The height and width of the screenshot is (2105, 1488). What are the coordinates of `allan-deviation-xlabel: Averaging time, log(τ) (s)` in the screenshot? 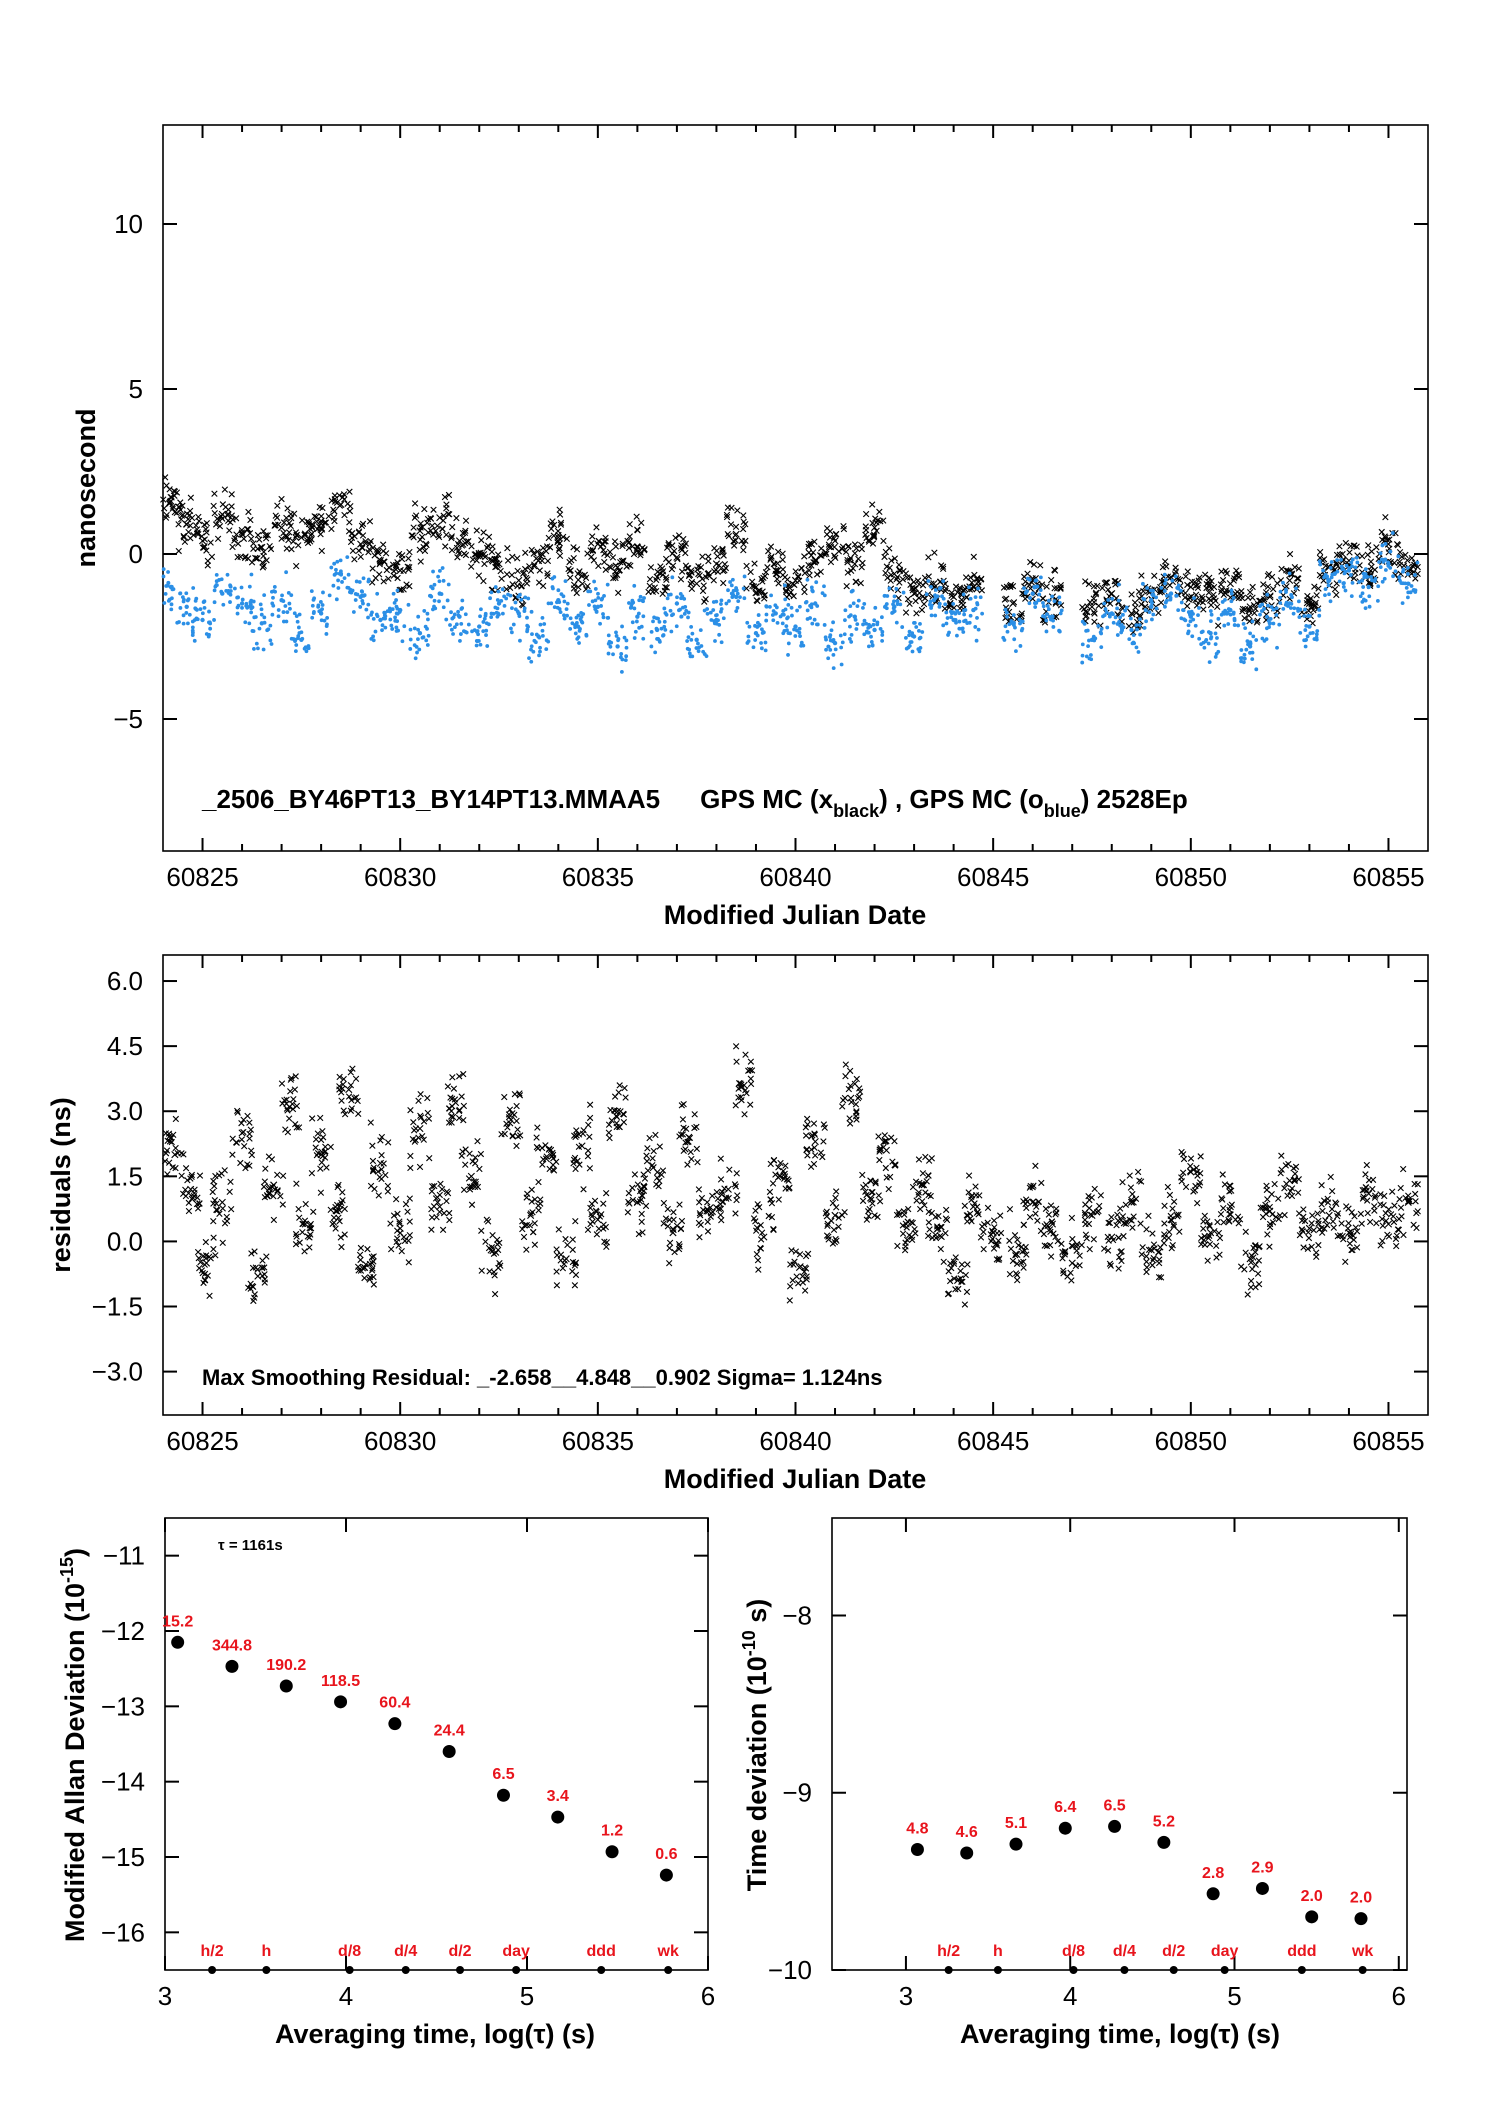 It's located at (435, 2034).